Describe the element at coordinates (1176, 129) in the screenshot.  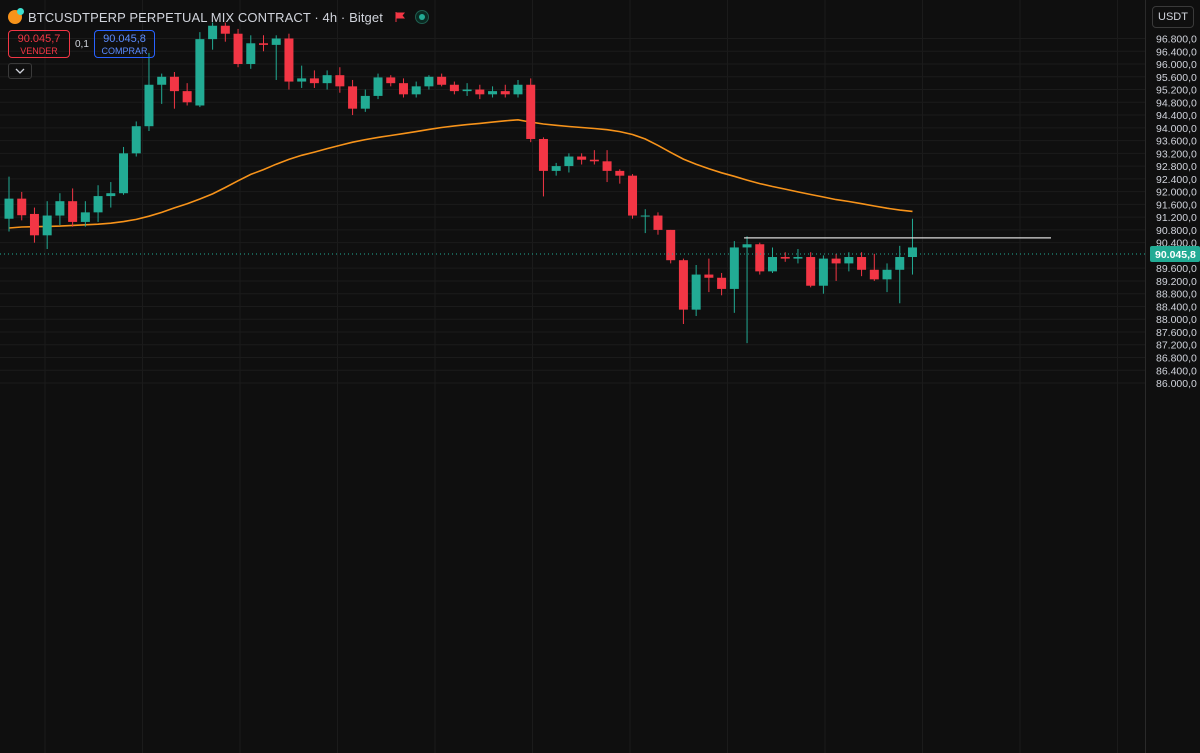
I see `y-tick-label: 94.000,0` at that location.